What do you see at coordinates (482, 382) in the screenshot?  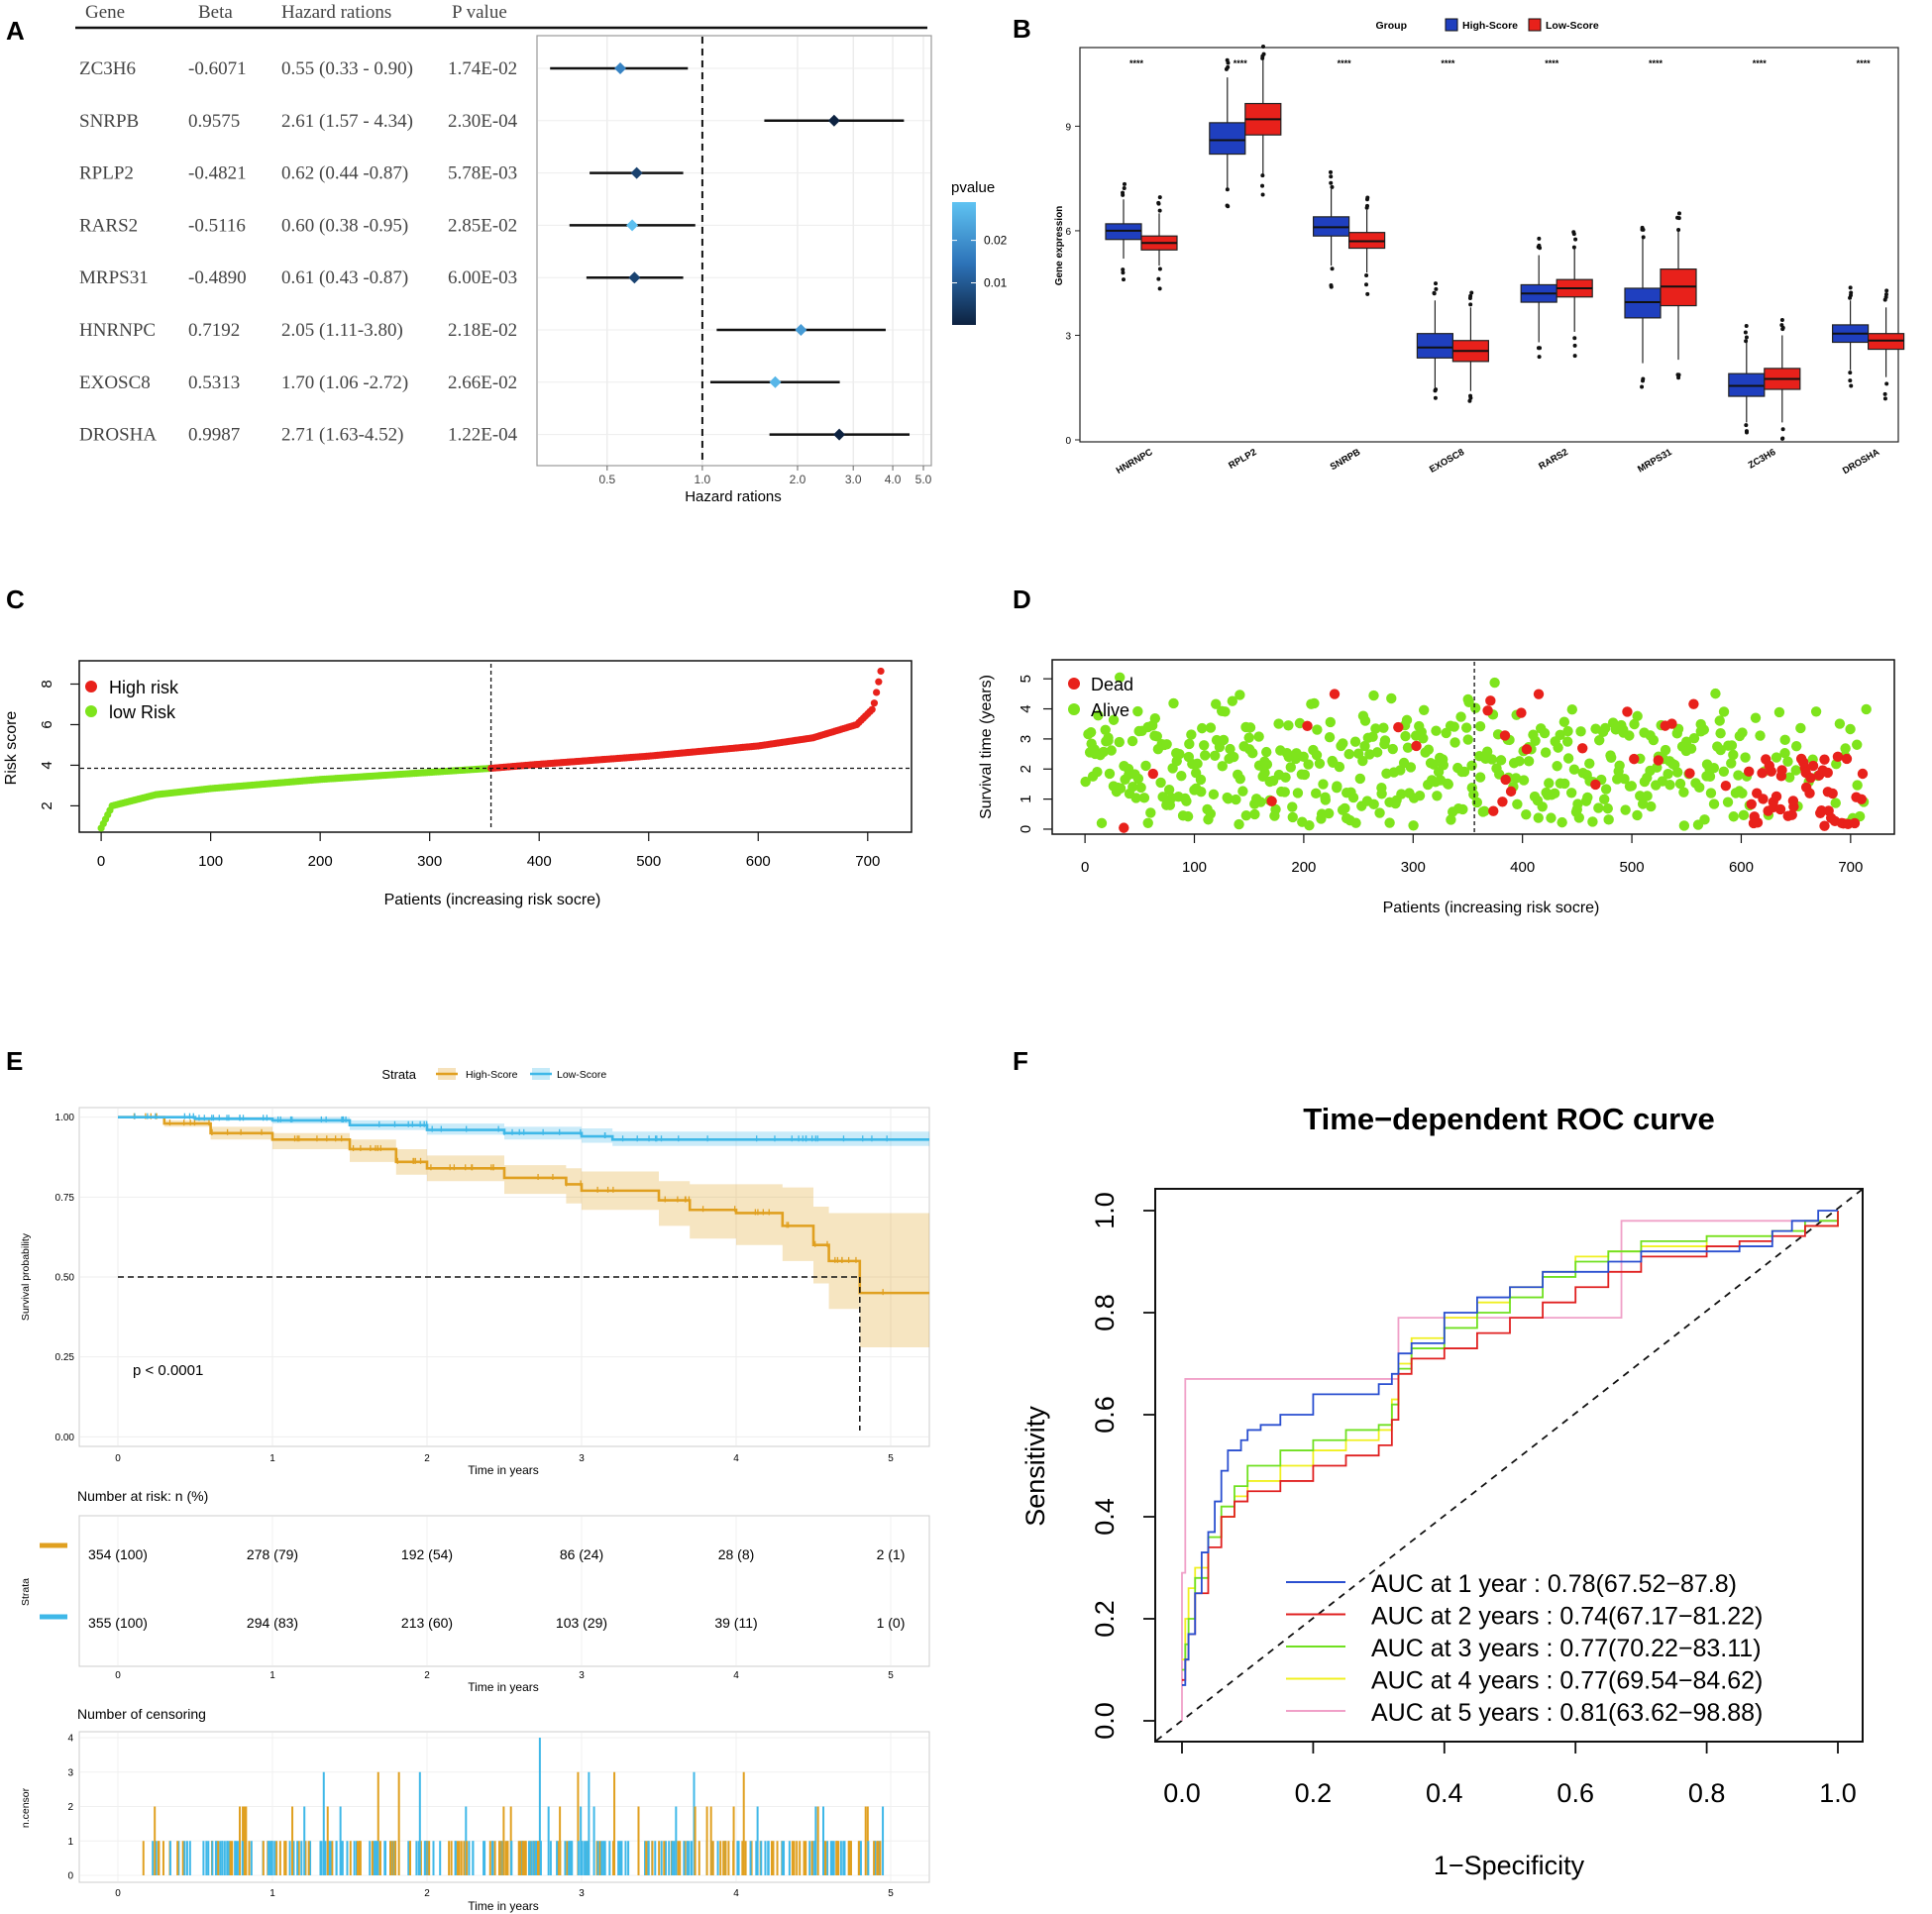 I see `forest-row-pvalue: 2.66E-02` at bounding box center [482, 382].